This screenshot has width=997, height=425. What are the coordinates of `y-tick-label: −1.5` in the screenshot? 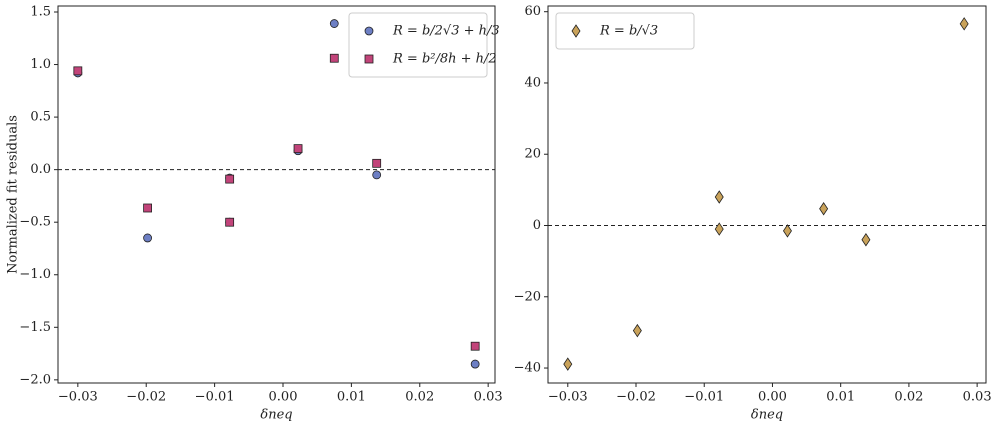 It's located at (35, 327).